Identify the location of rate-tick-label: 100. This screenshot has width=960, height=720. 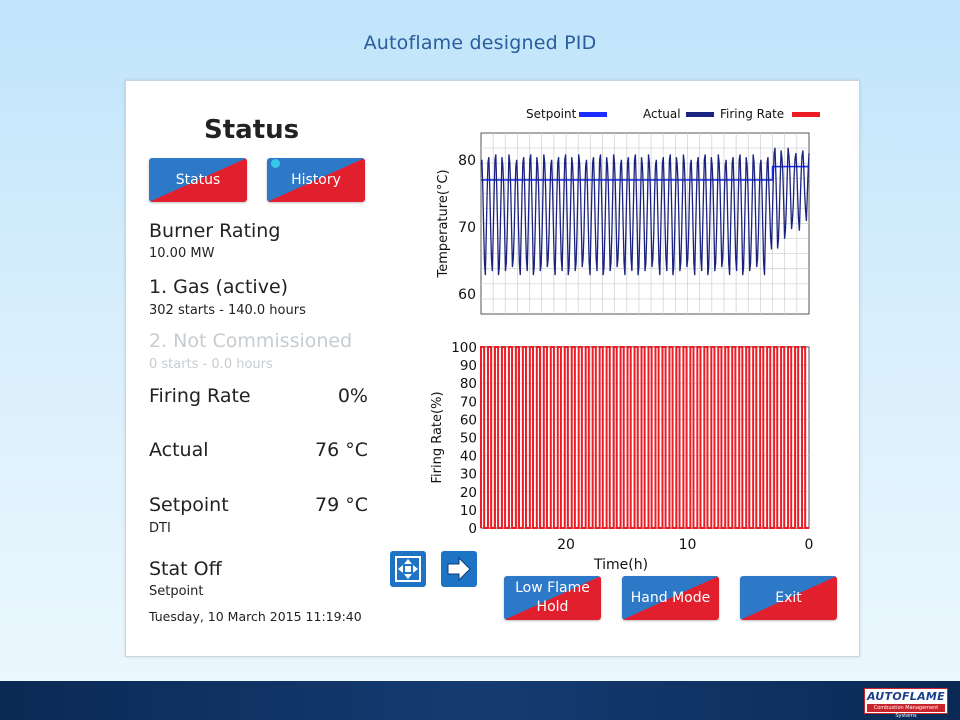
(464, 348).